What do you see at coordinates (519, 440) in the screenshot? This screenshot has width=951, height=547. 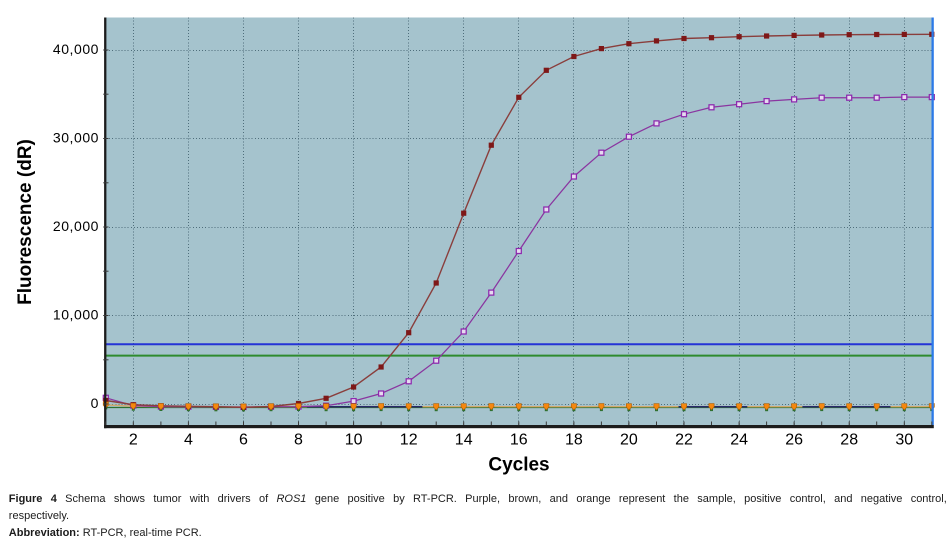 I see `svg-text: 16` at bounding box center [519, 440].